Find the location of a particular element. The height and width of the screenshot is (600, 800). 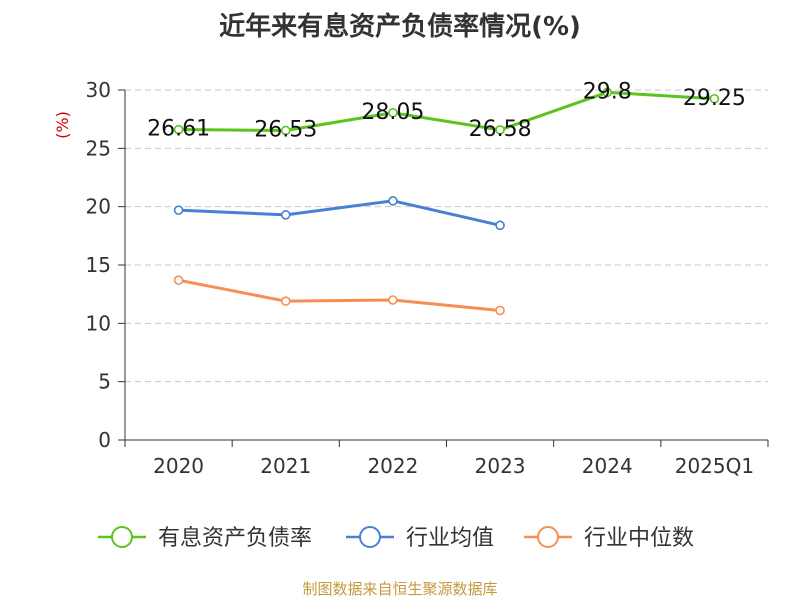

data-label: 29.8 is located at coordinates (607, 91).